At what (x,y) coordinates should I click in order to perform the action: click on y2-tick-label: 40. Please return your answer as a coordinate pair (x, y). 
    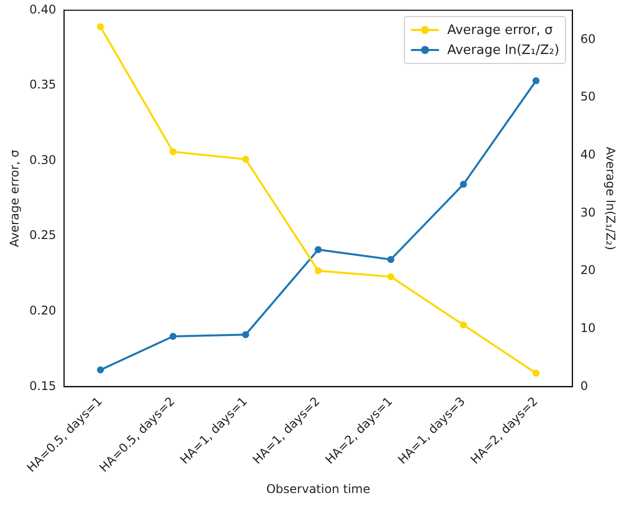
    Looking at the image, I should click on (588, 154).